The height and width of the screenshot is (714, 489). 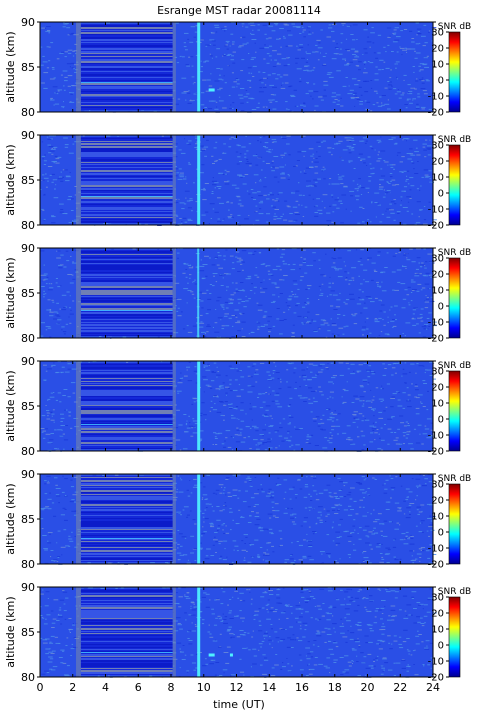 I want to click on x-tick-label: 8, so click(x=171, y=687).